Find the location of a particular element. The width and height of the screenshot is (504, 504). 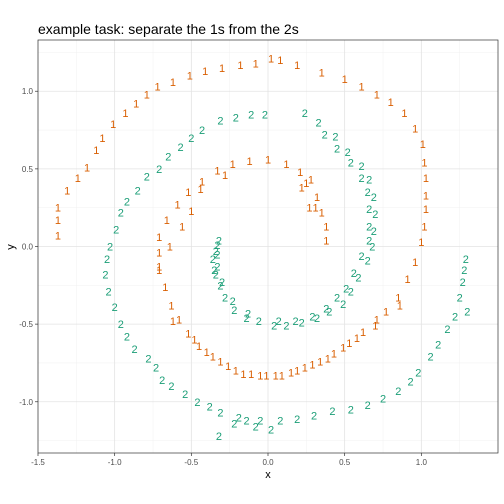

x-tick-label: 1.0 is located at coordinates (422, 462).